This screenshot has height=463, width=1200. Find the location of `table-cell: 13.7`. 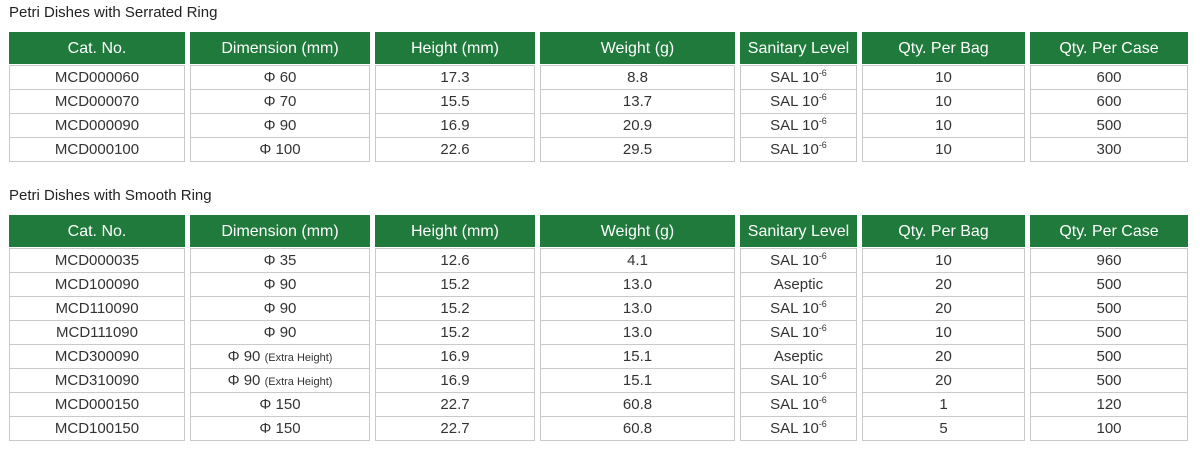

table-cell: 13.7 is located at coordinates (637, 101).